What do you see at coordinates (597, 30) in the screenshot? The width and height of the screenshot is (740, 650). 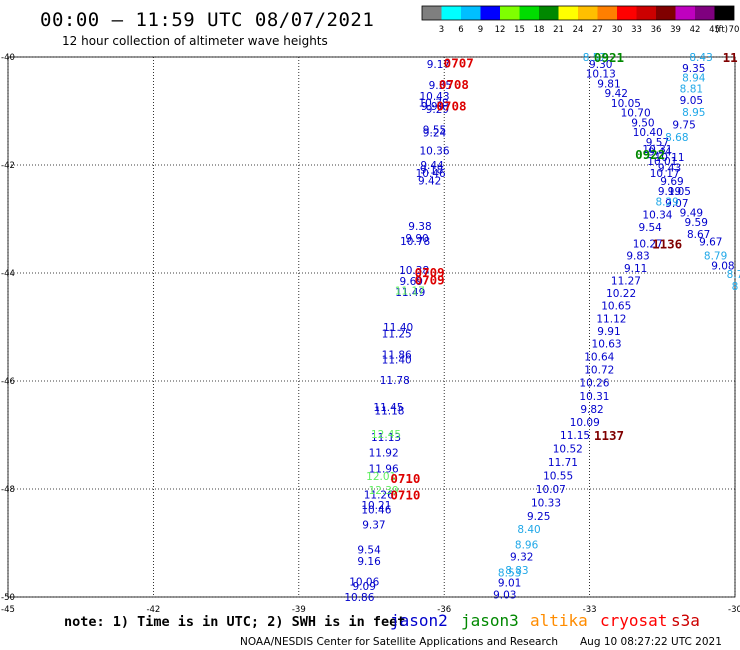 I see `colorbar-label: 27` at bounding box center [597, 30].